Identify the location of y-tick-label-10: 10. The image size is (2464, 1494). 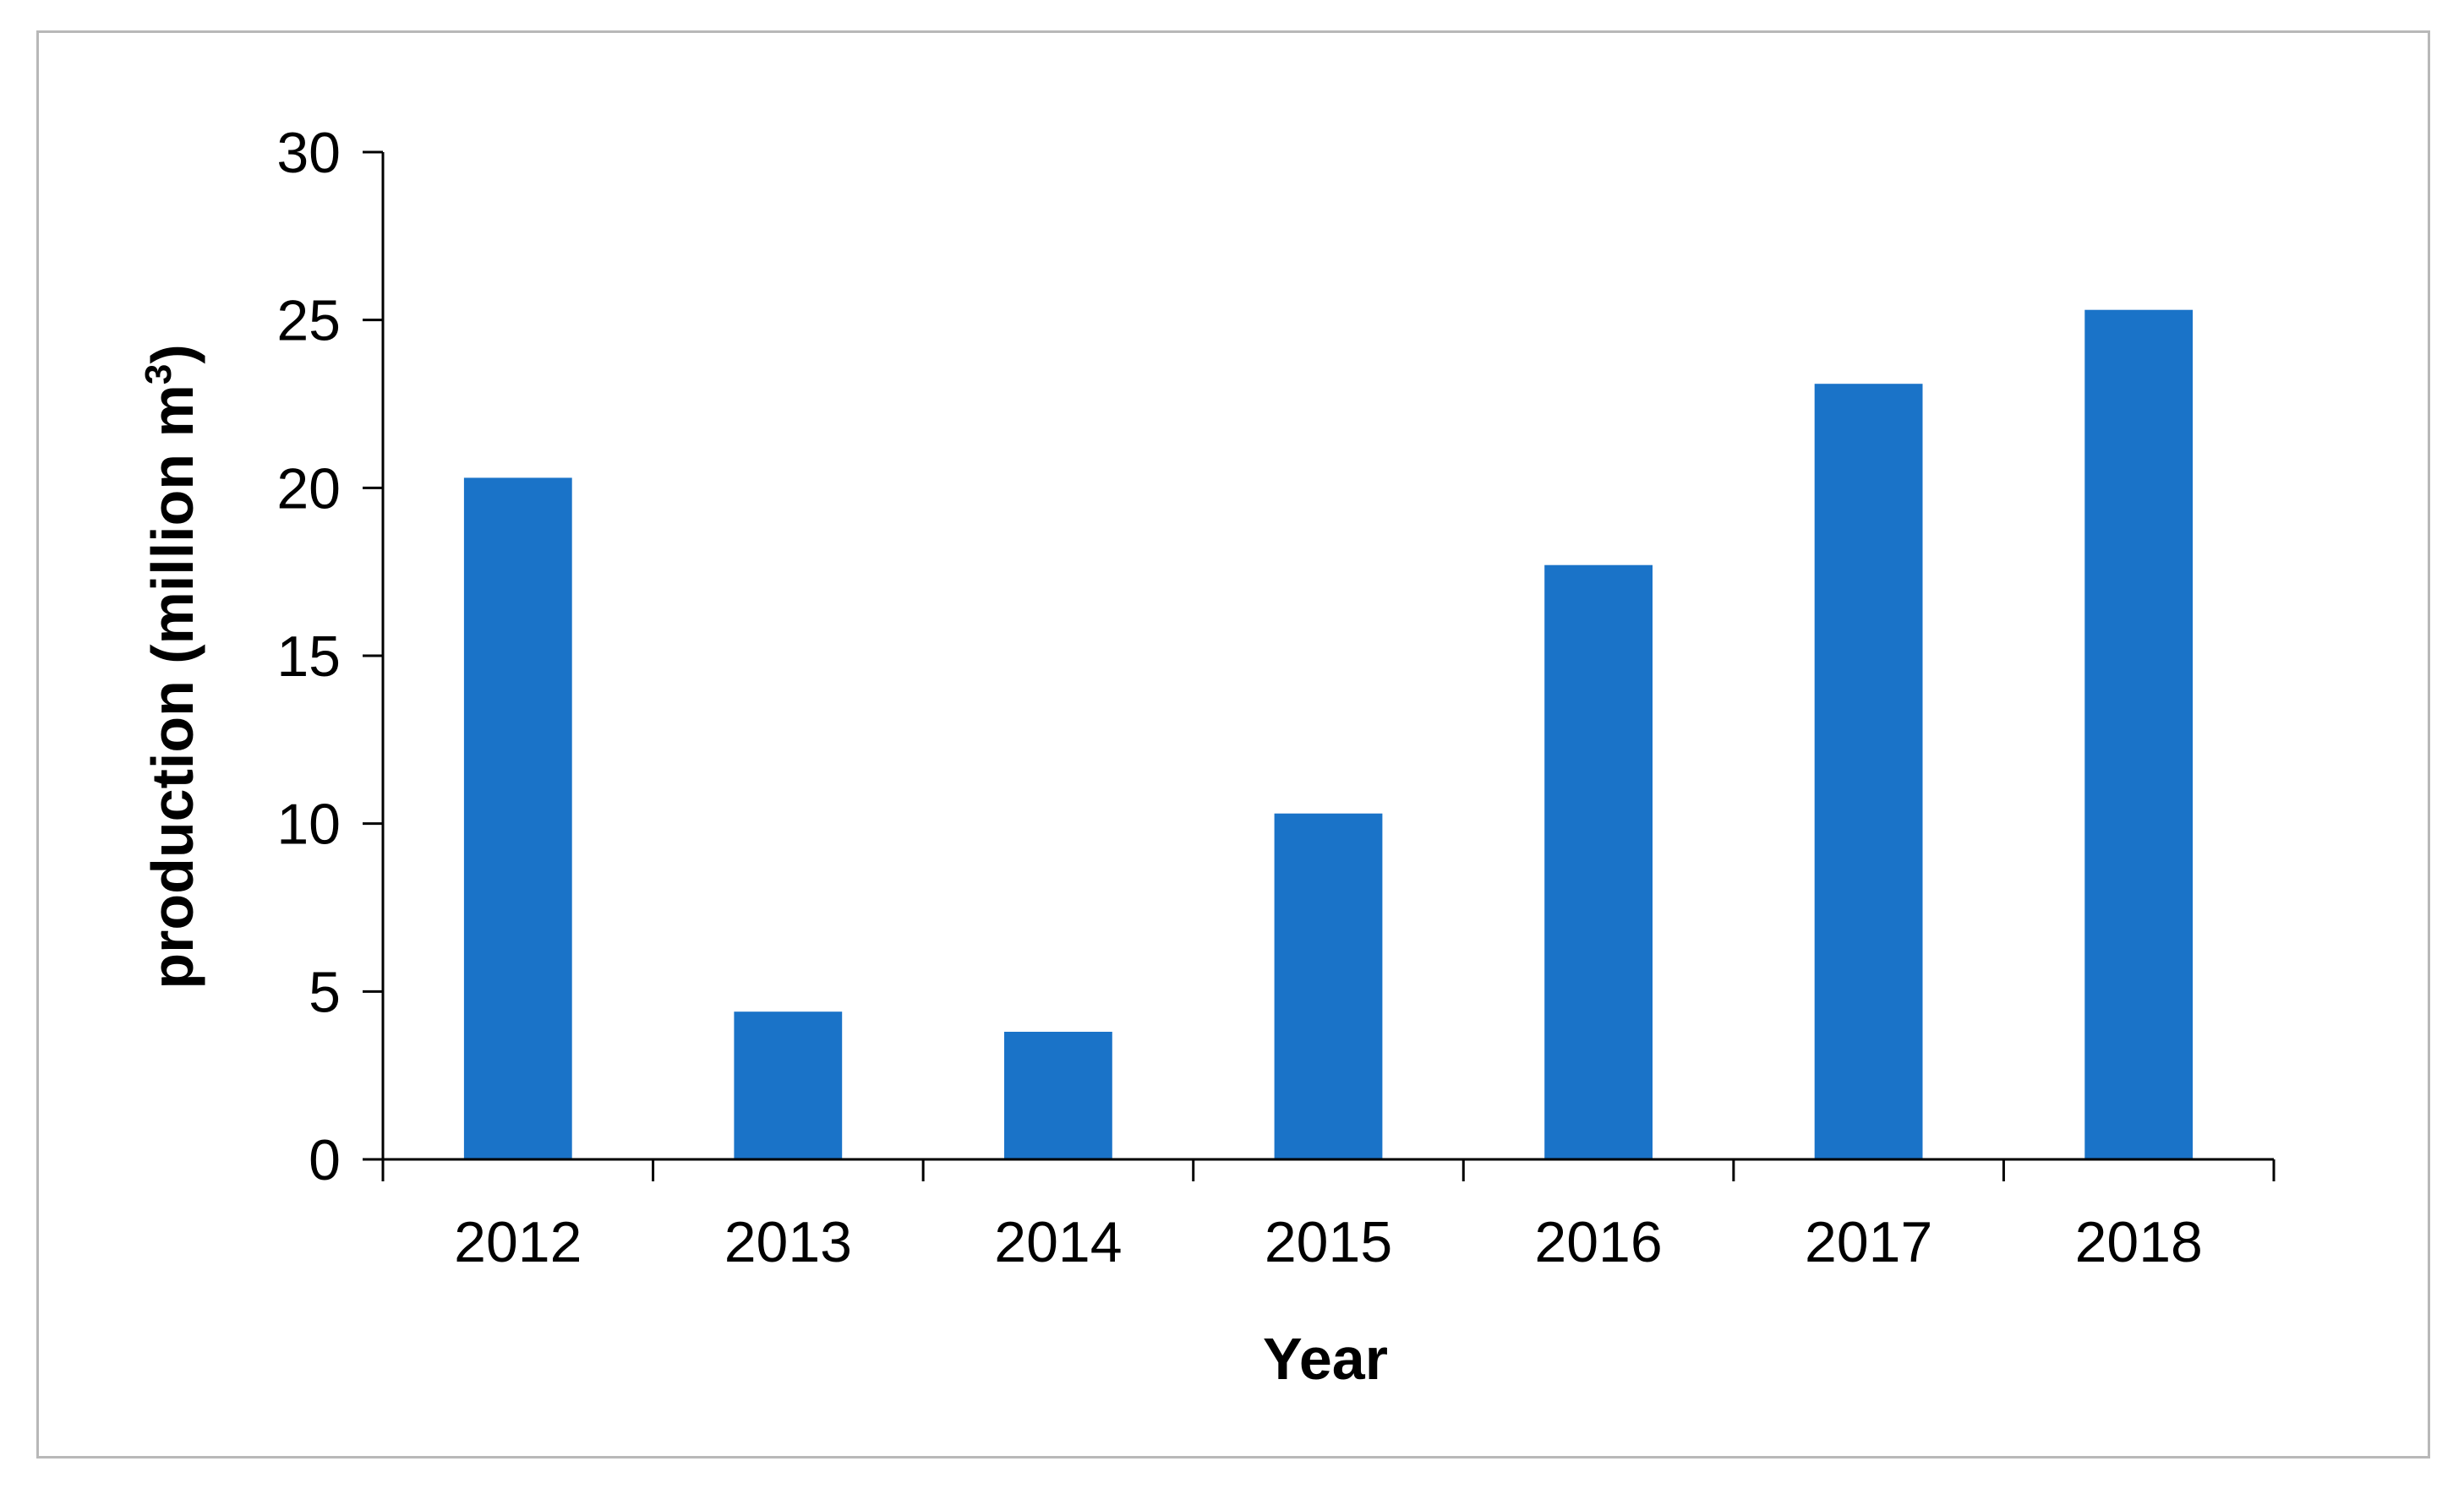
(308, 825).